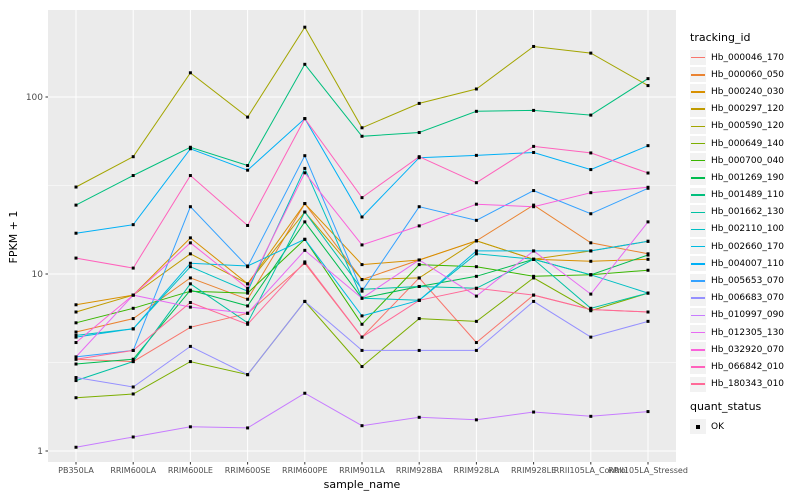 The width and height of the screenshot is (800, 500). What do you see at coordinates (698, 426) in the screenshot?
I see `square-marker-icon` at bounding box center [698, 426].